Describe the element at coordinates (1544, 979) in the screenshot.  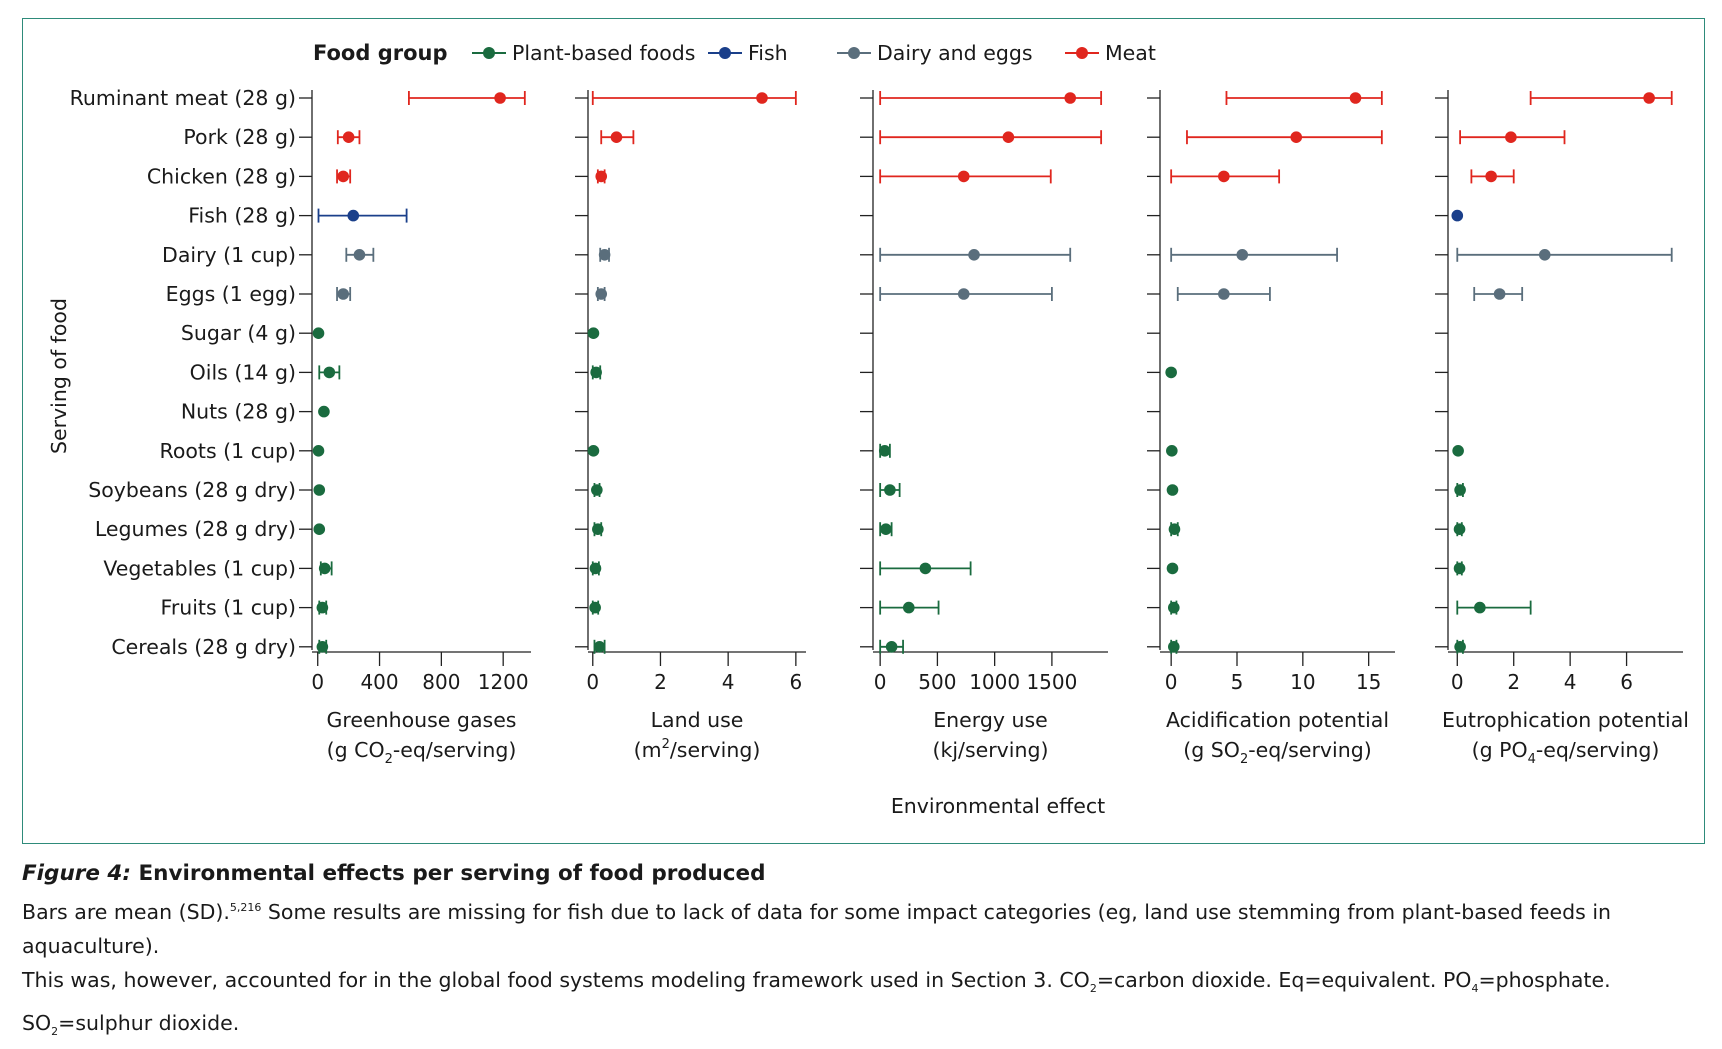
I see `caption-text: =phosphate.` at that location.